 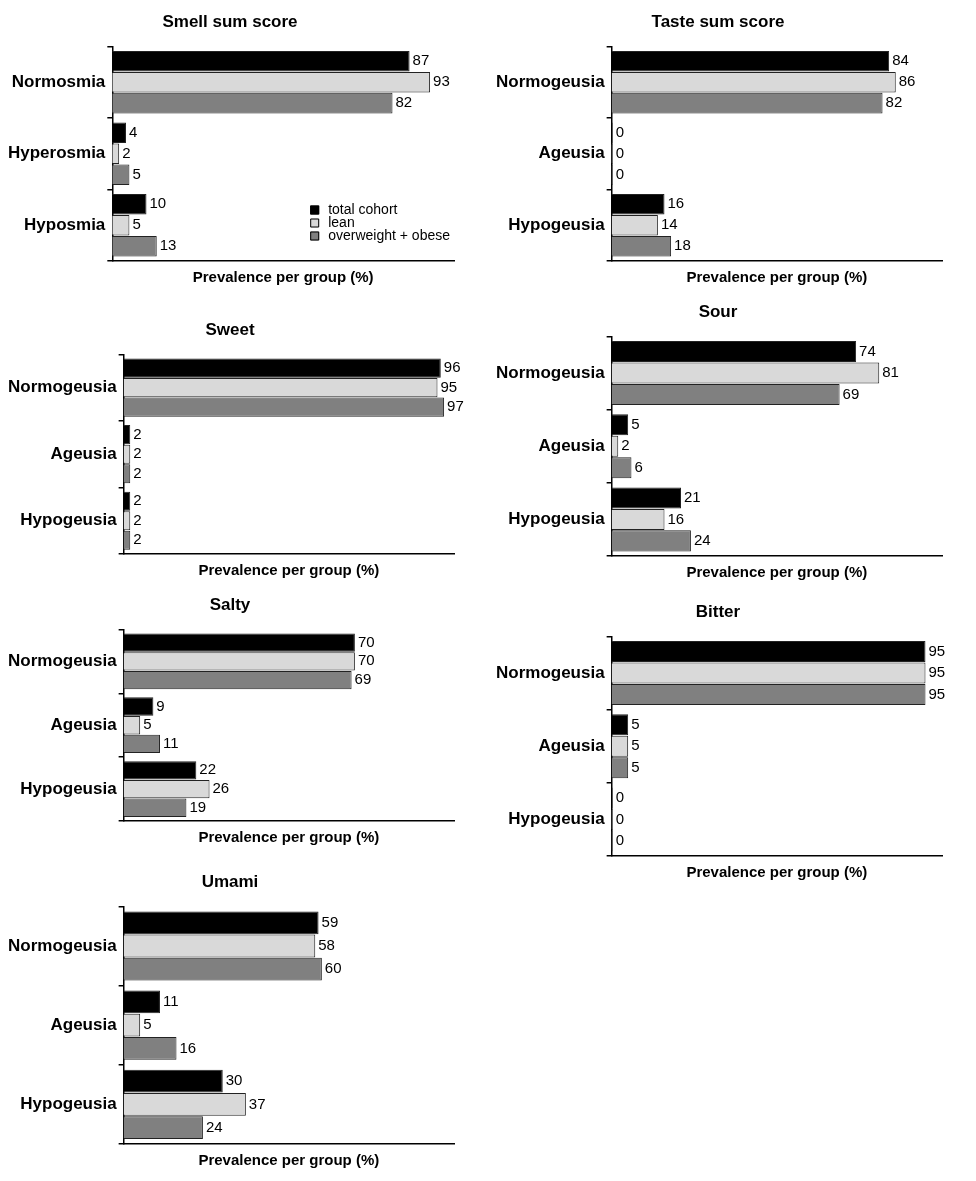 What do you see at coordinates (65, 224) in the screenshot?
I see `y-tick-label: Hyposmia` at bounding box center [65, 224].